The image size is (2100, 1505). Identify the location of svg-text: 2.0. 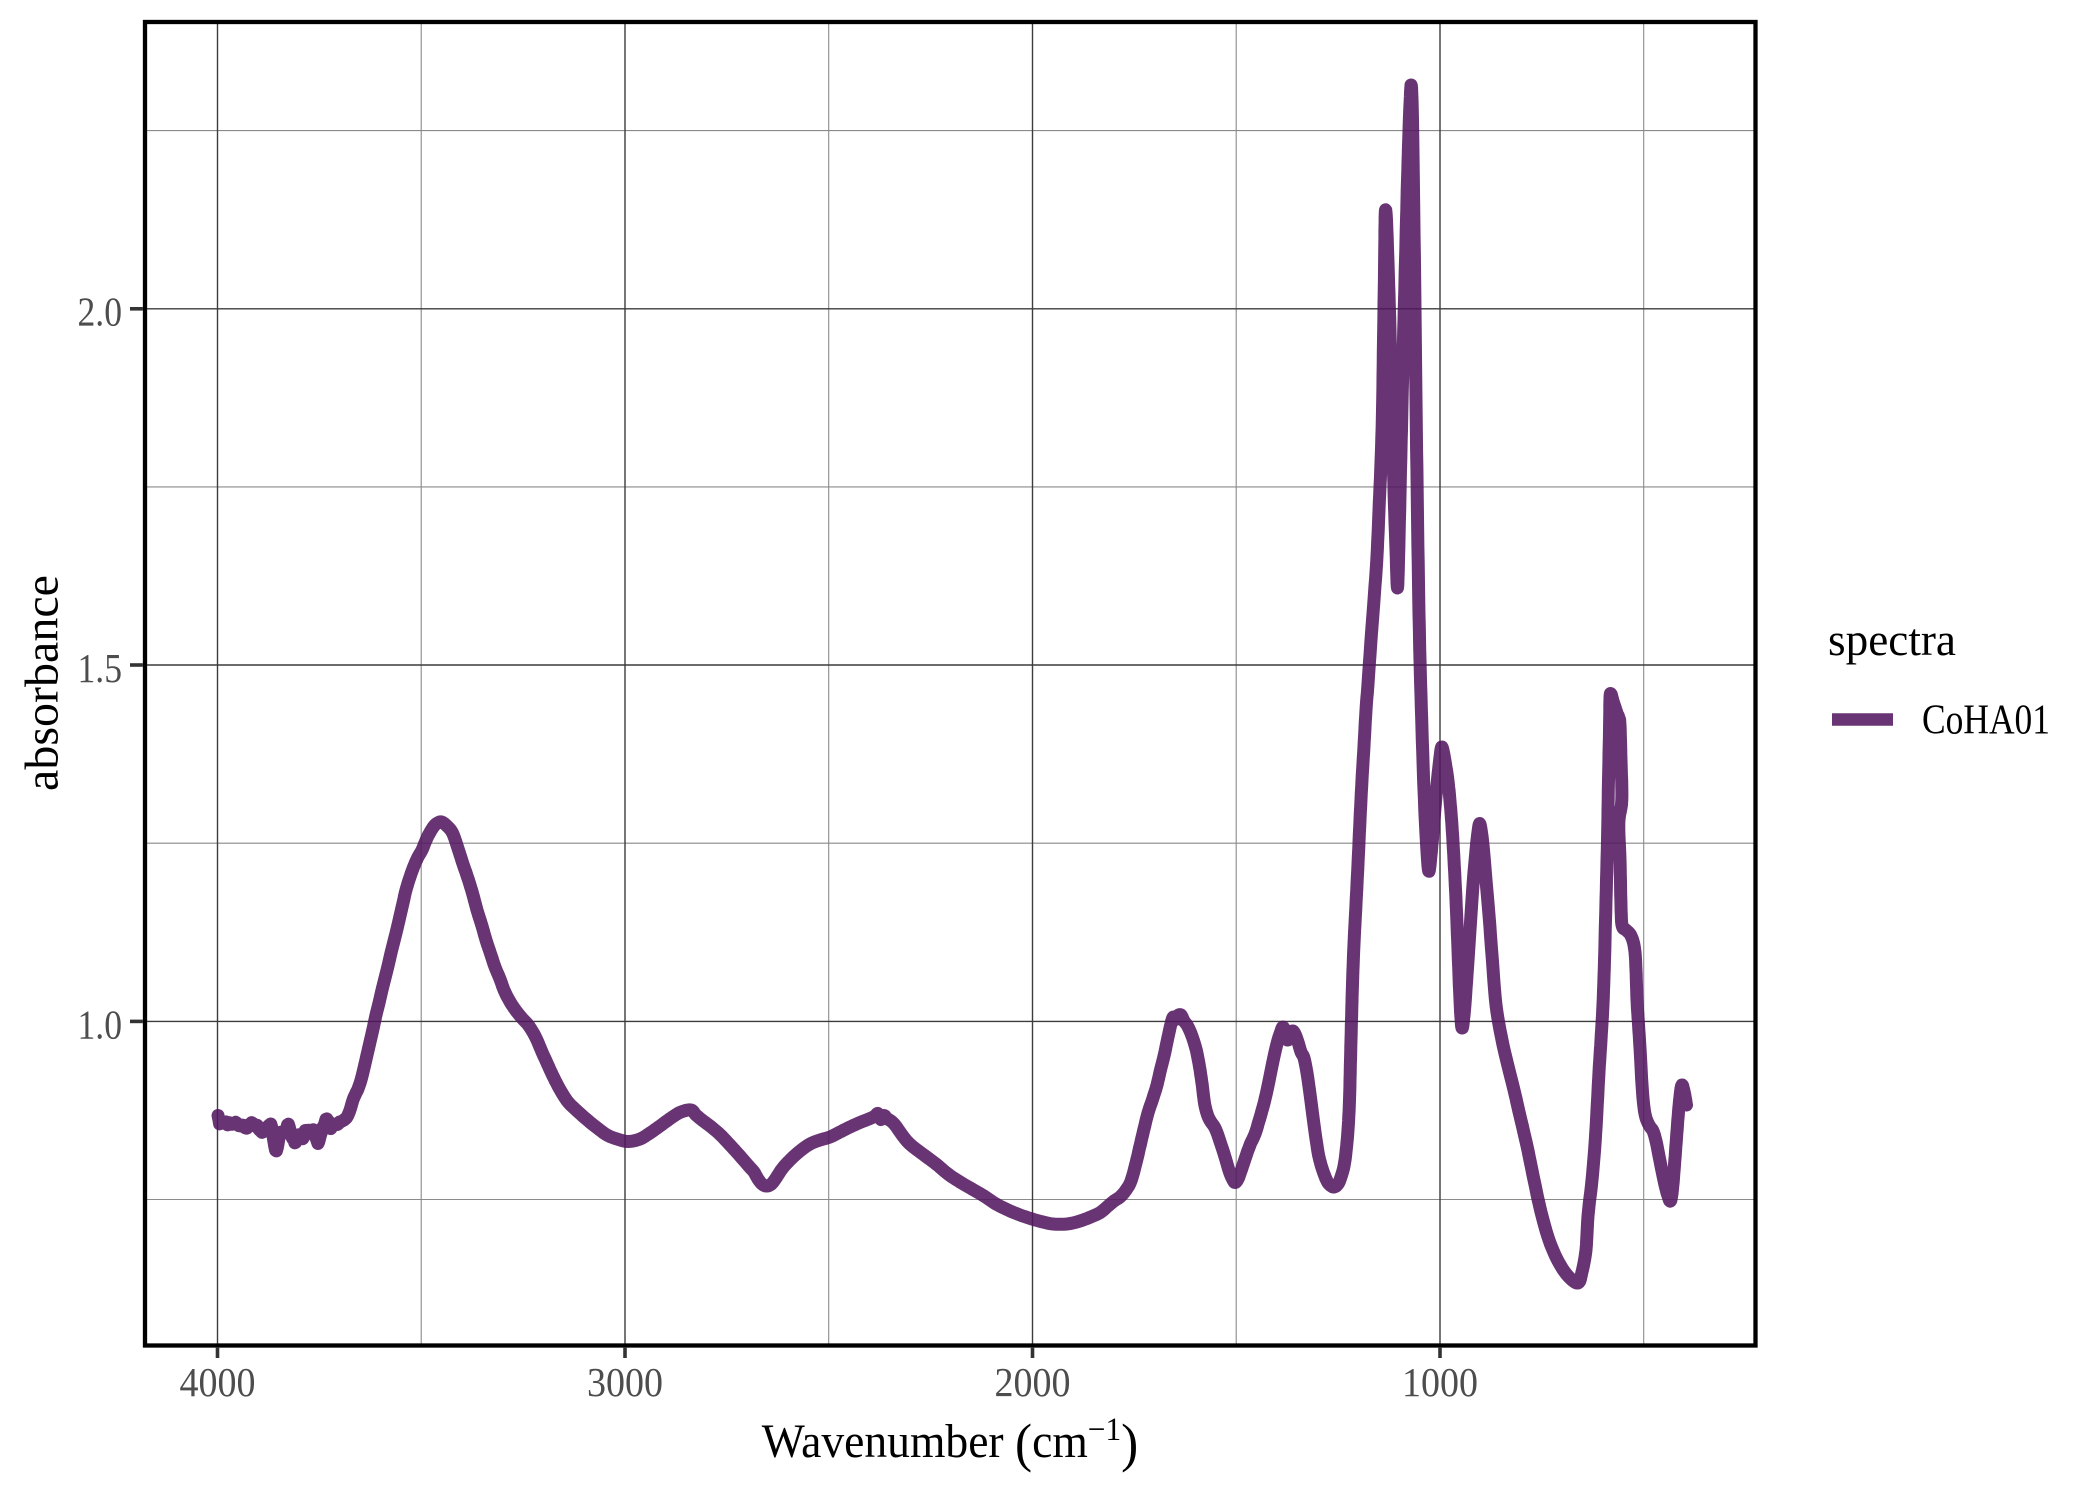
(100, 312).